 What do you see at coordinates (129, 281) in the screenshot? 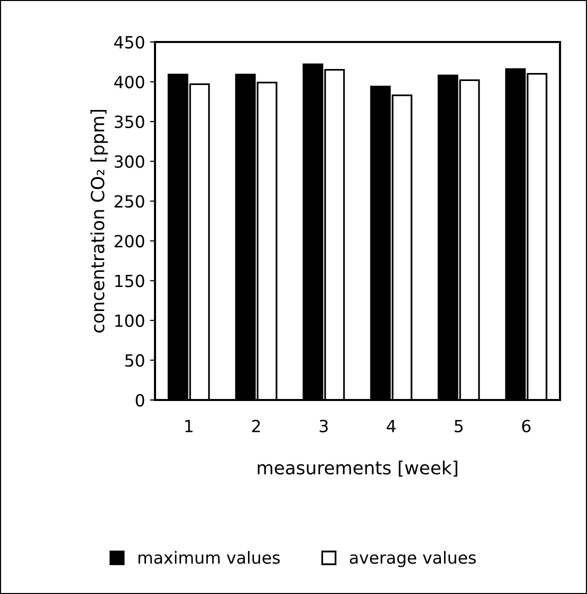
I see `y-tick-label: 150` at bounding box center [129, 281].